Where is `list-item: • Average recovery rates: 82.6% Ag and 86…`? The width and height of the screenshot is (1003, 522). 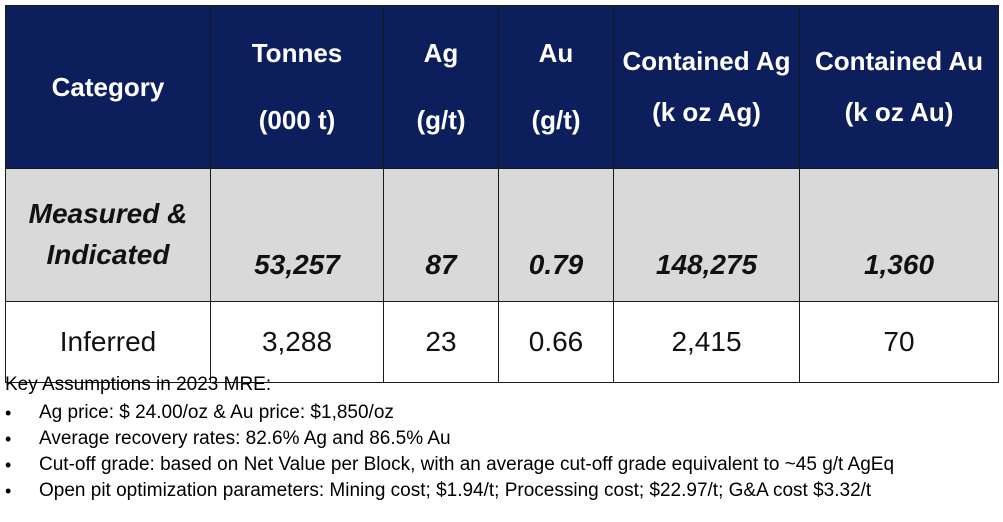 list-item: • Average recovery rates: 82.6% Ag and 86… is located at coordinates (501, 439).